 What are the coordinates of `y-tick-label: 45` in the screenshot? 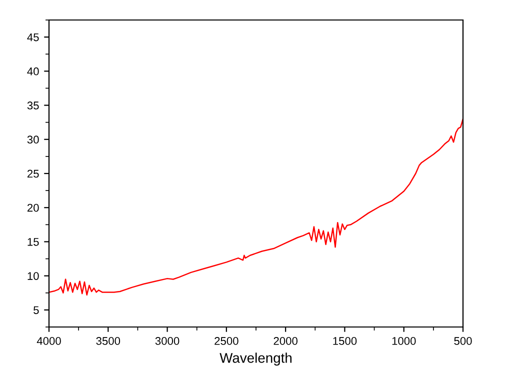 It's located at (33, 37).